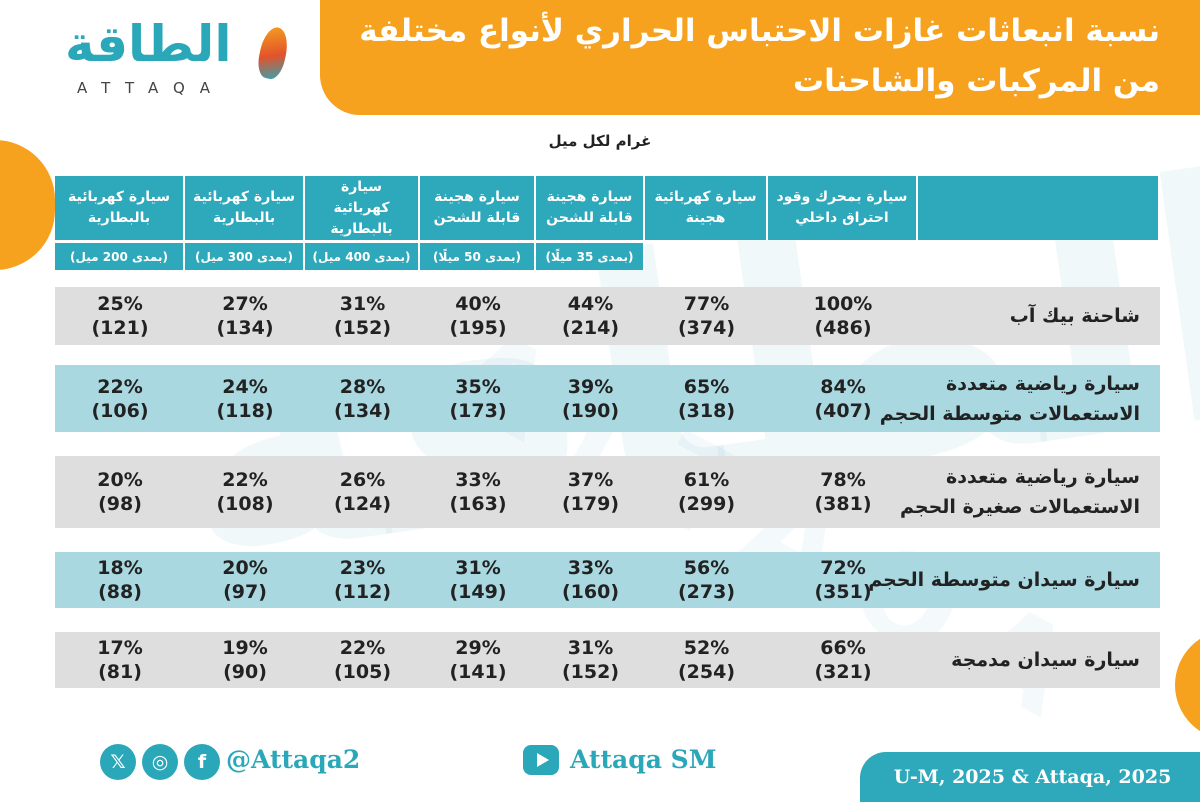 Image resolution: width=1200 pixels, height=802 pixels. What do you see at coordinates (590, 386) in the screenshot?
I see `cell-percent: 39%` at bounding box center [590, 386].